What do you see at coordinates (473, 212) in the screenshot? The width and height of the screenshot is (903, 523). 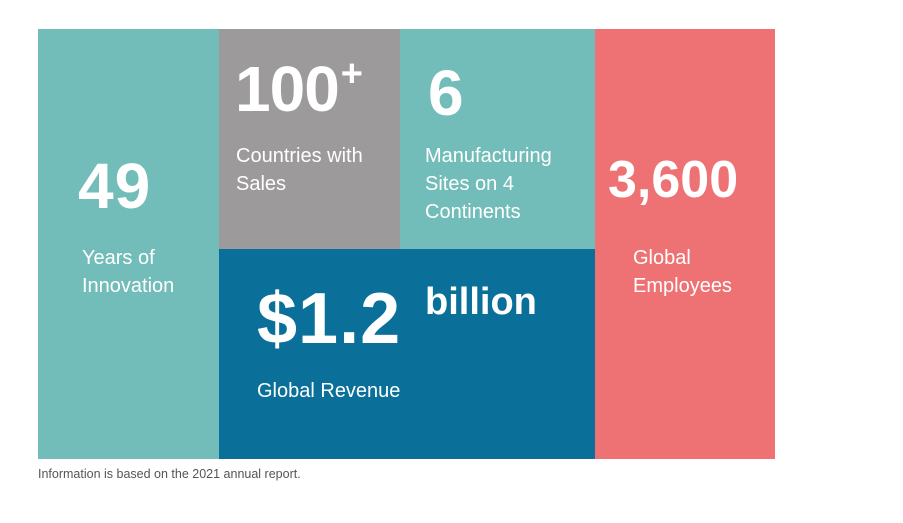 I see `stat-label-line: Continents` at bounding box center [473, 212].